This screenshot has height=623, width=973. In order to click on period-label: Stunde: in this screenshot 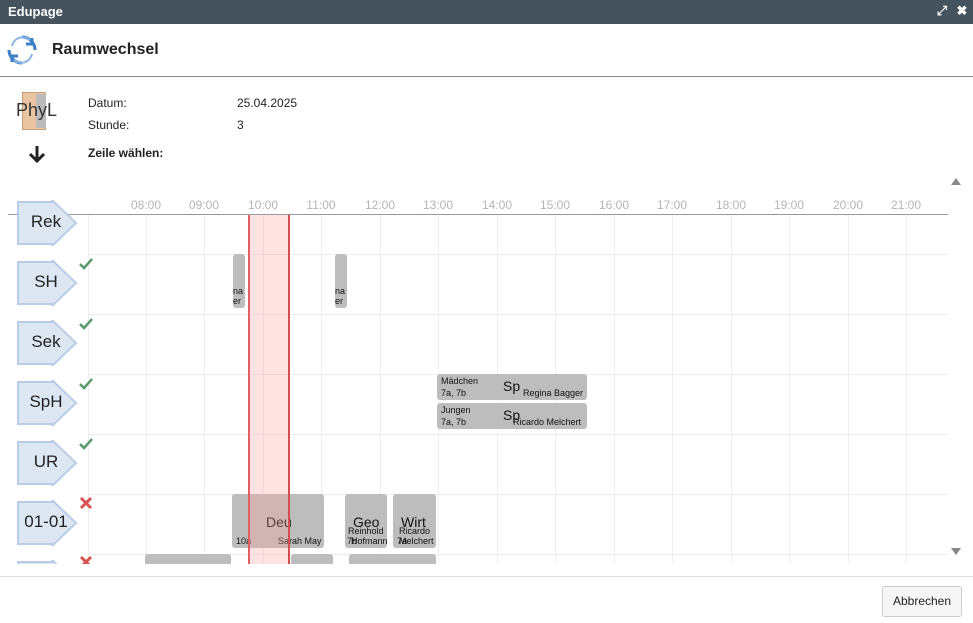, I will do `click(109, 125)`.